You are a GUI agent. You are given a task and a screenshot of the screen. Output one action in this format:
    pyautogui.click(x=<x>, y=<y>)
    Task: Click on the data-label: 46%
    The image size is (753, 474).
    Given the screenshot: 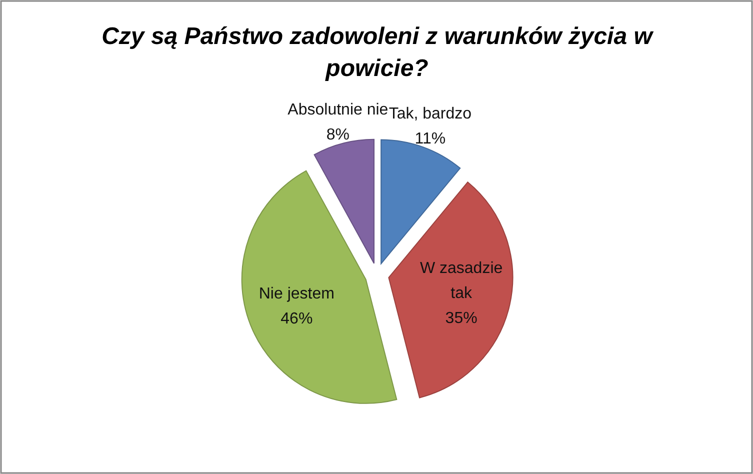 What is the action you would take?
    pyautogui.click(x=296, y=319)
    